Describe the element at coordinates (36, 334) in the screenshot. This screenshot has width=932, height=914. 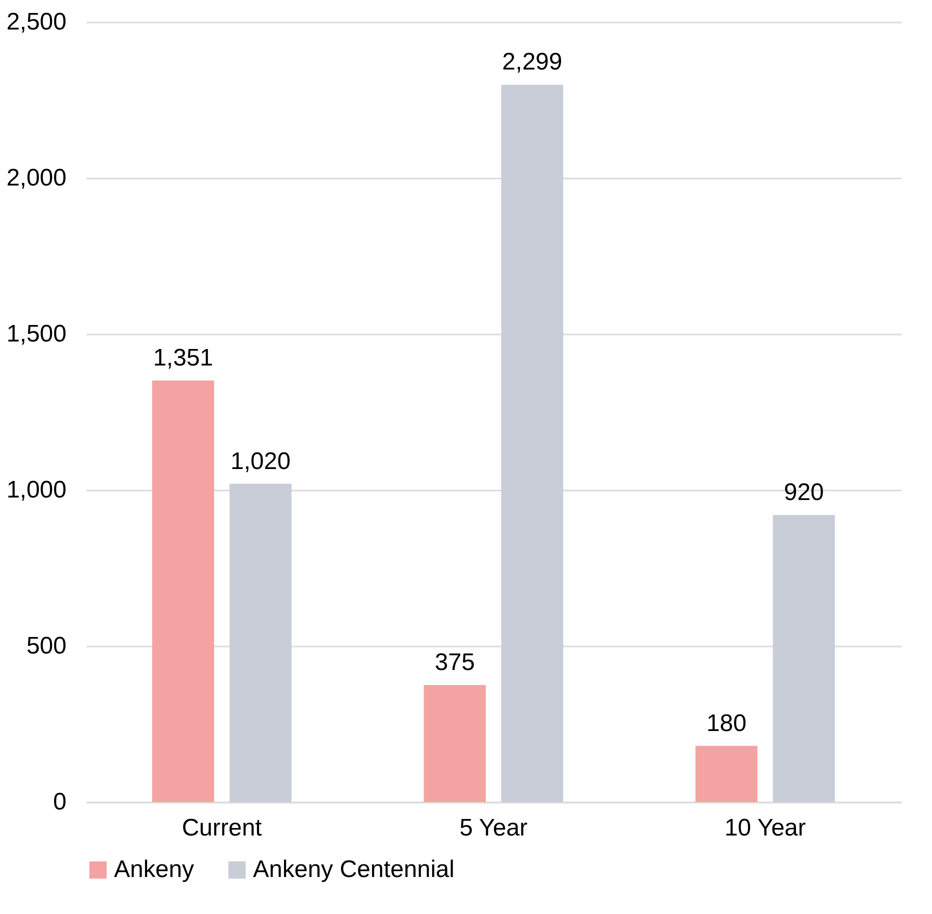
I see `y-tick-label: 1,500` at that location.